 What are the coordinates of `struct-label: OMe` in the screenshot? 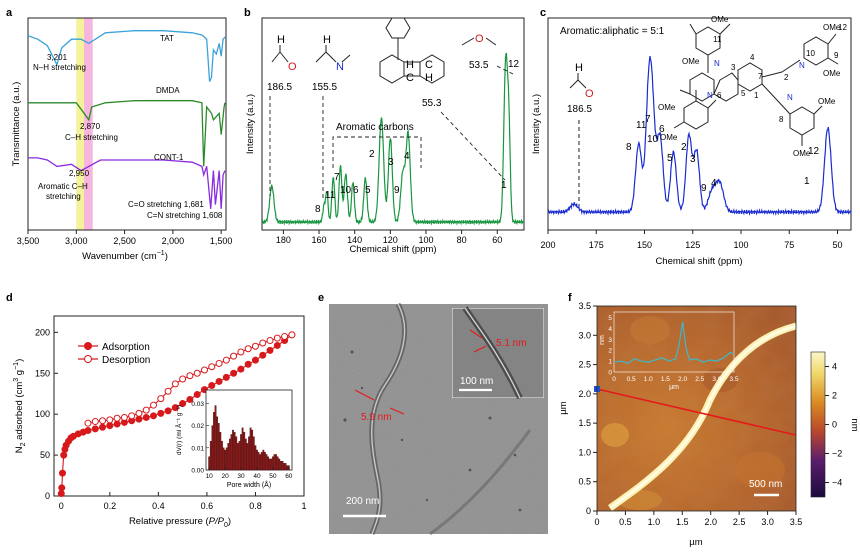 It's located at (832, 73).